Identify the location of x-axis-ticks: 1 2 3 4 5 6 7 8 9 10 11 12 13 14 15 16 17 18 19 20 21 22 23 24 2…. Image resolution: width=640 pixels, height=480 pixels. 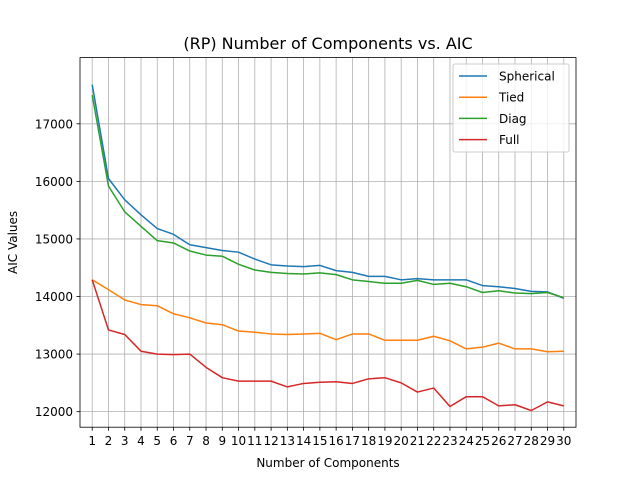
(329, 437).